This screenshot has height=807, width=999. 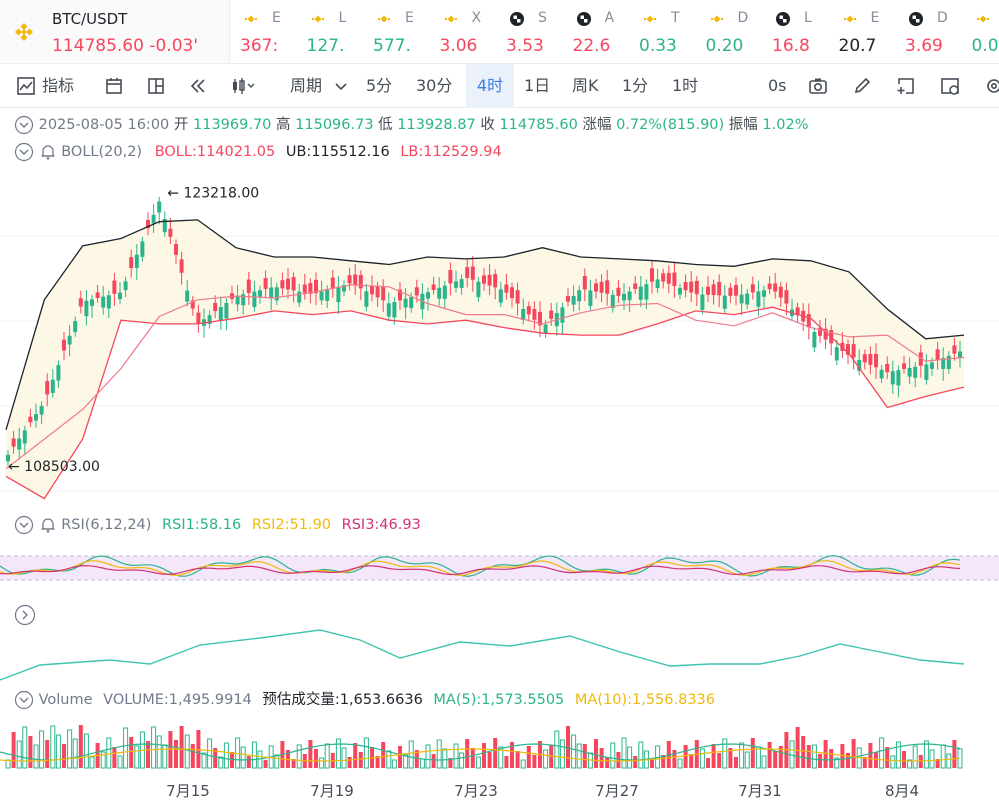 I want to click on ticker-item: A 22.6, so click(x=598, y=31).